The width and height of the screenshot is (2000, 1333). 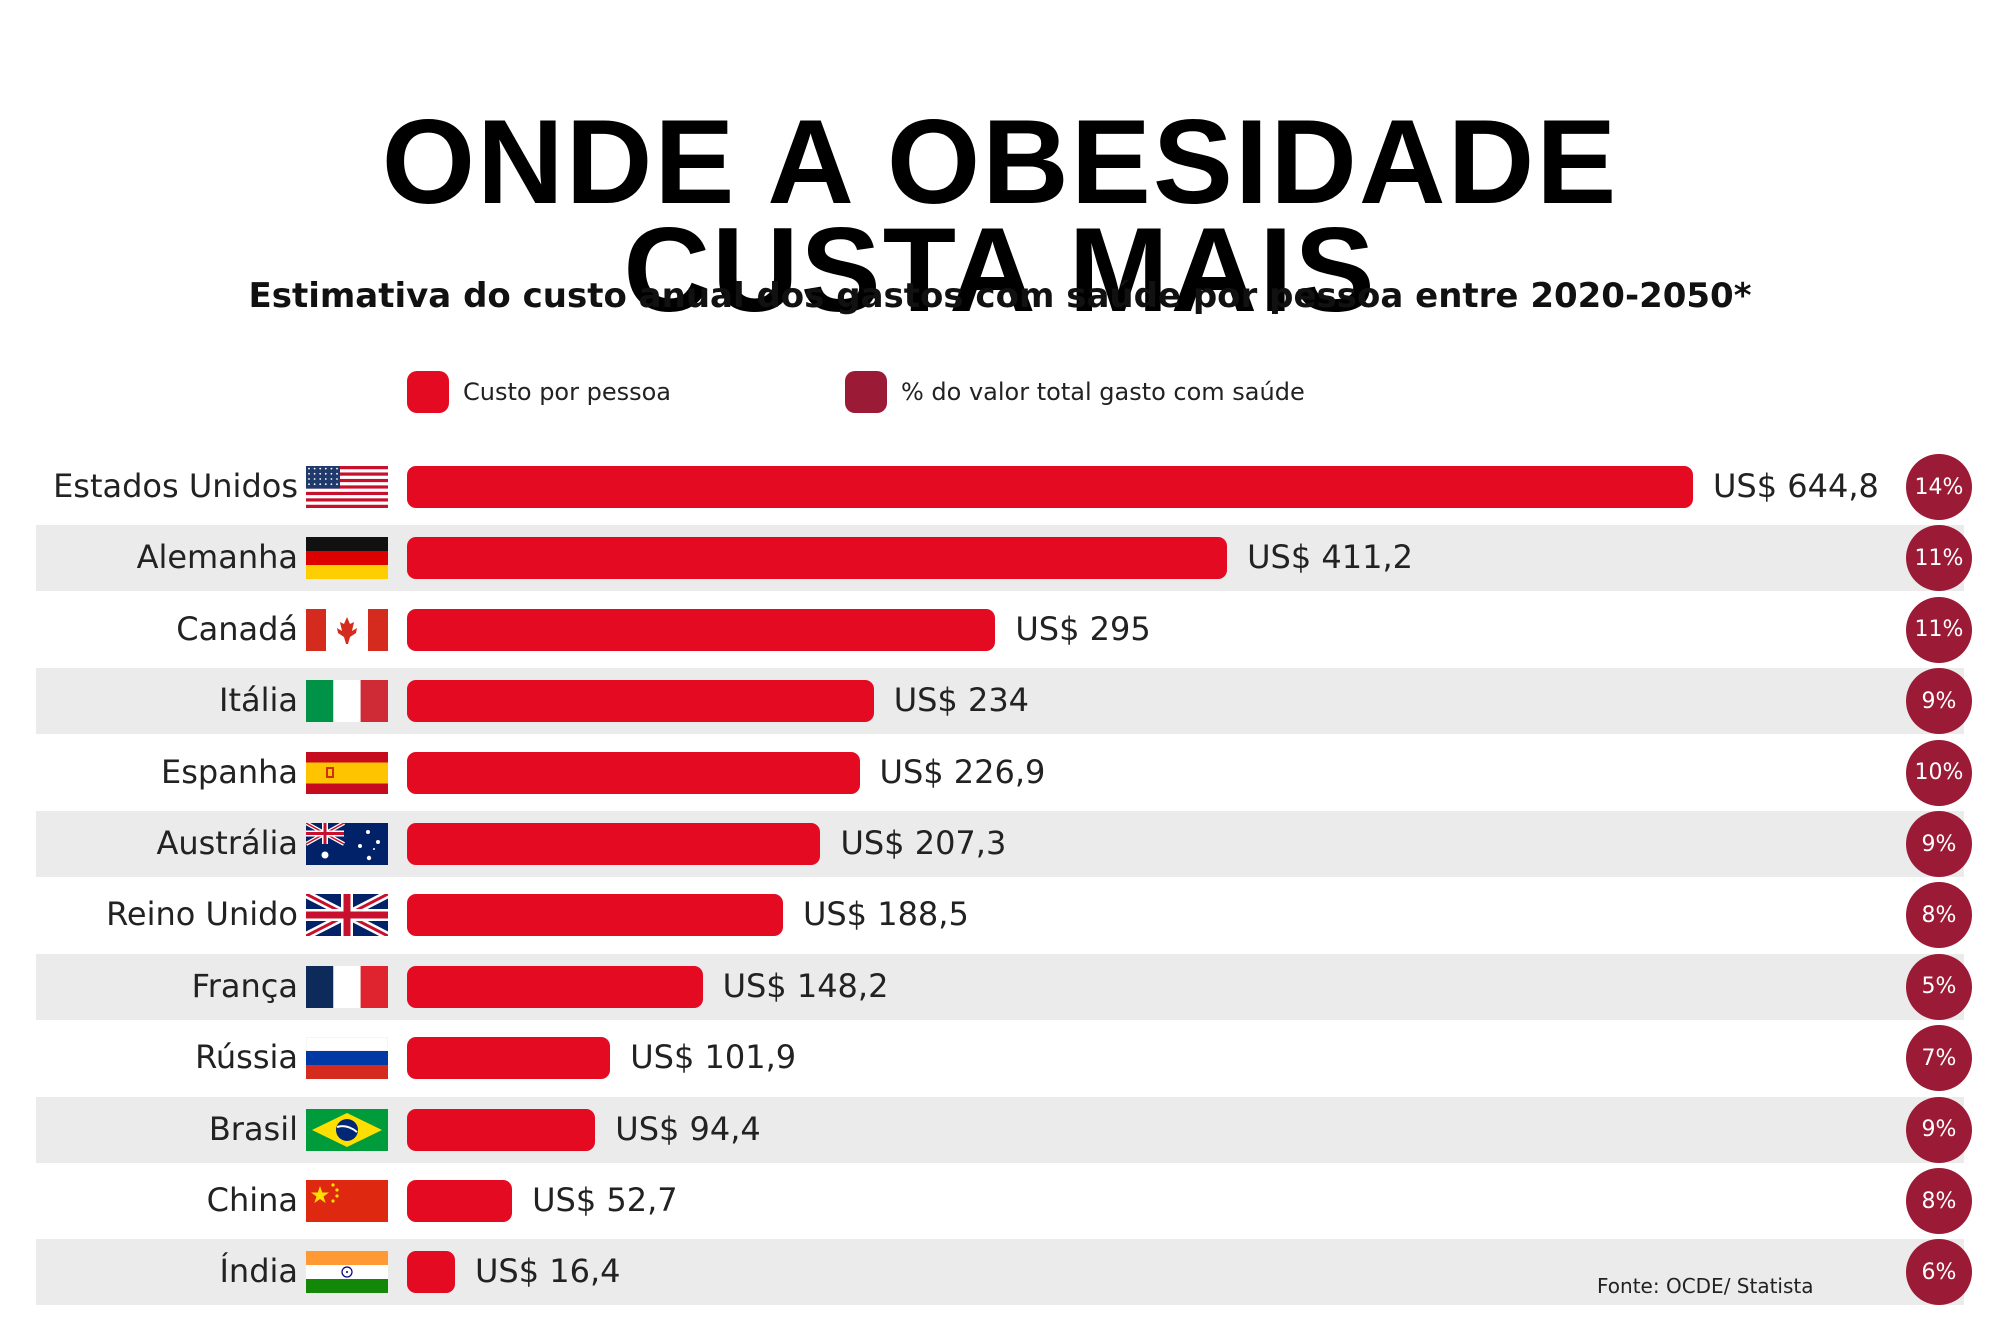 What do you see at coordinates (548, 1271) in the screenshot?
I see `bar-value-label: US$ 16,4` at bounding box center [548, 1271].